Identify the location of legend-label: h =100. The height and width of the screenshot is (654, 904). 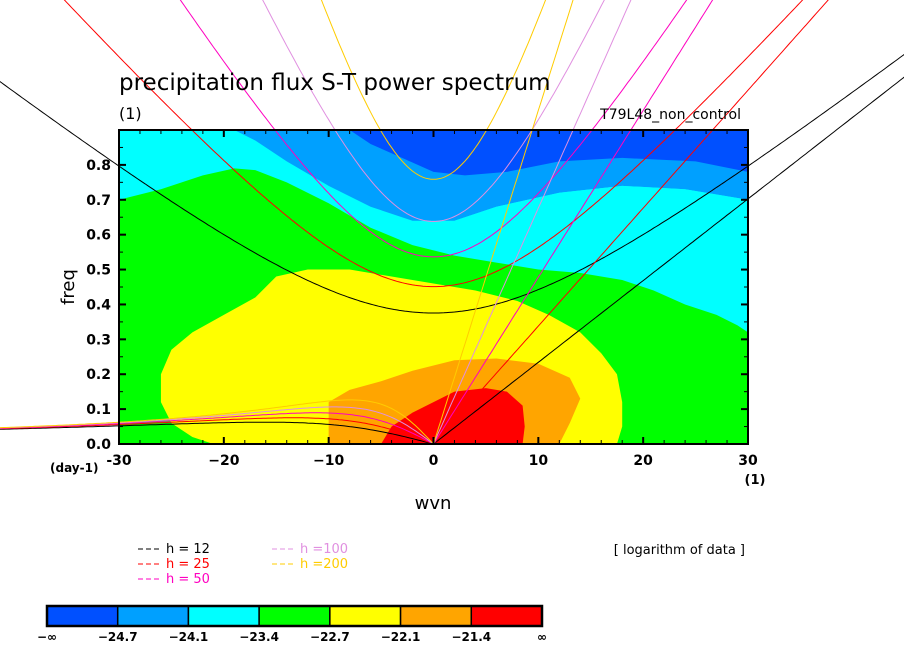
(324, 549).